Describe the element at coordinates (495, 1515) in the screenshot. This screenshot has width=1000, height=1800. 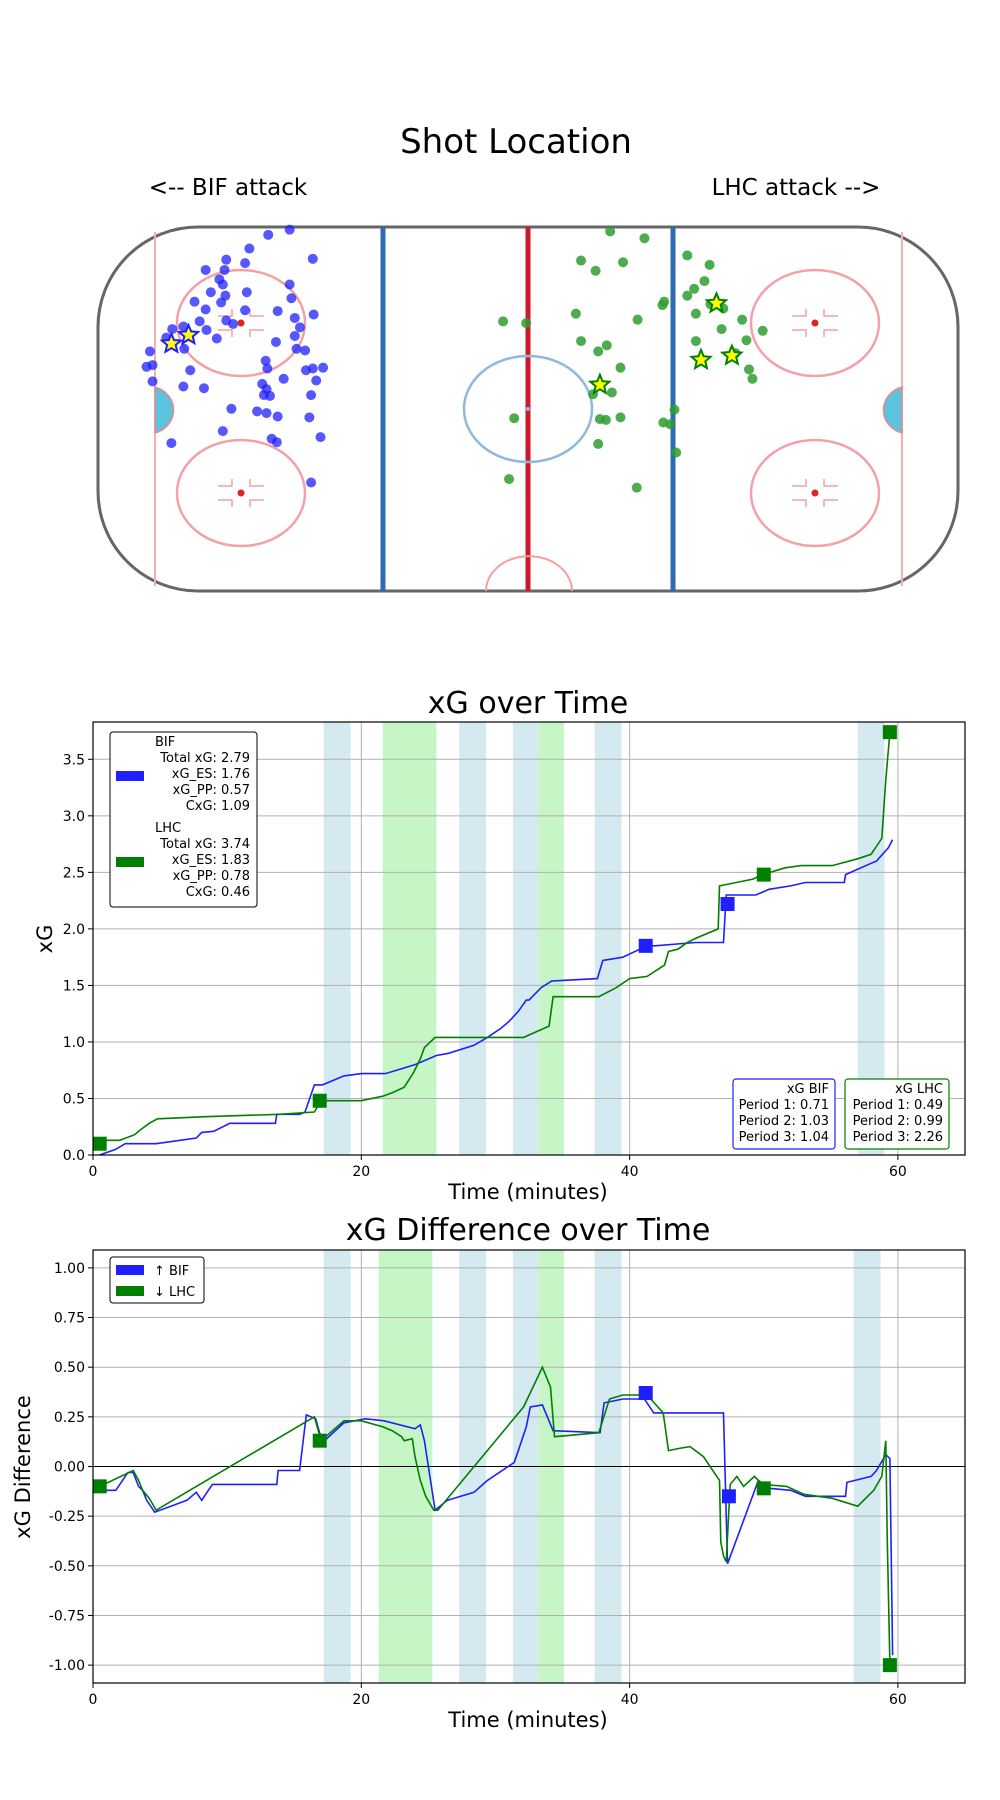
I see `lhc-series-line` at that location.